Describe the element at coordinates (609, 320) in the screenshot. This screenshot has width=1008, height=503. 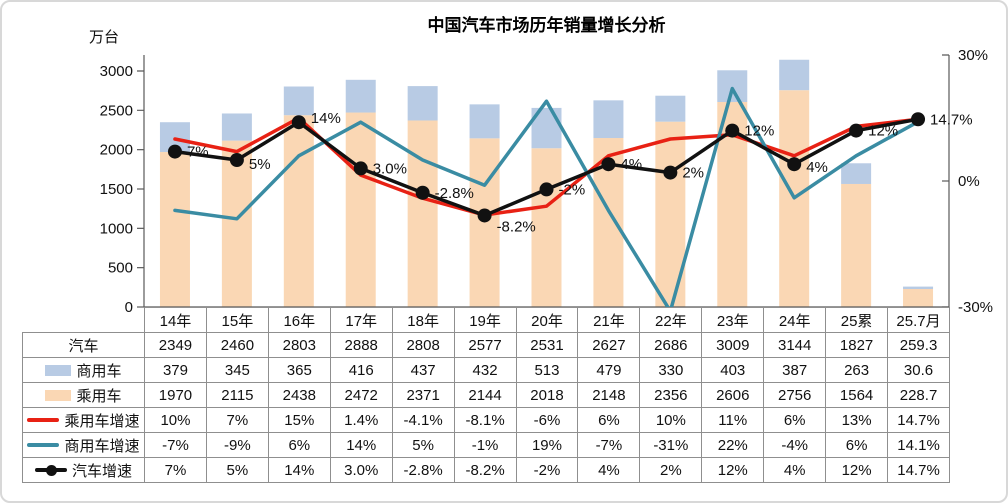
I see `x-axis-label: 21年` at that location.